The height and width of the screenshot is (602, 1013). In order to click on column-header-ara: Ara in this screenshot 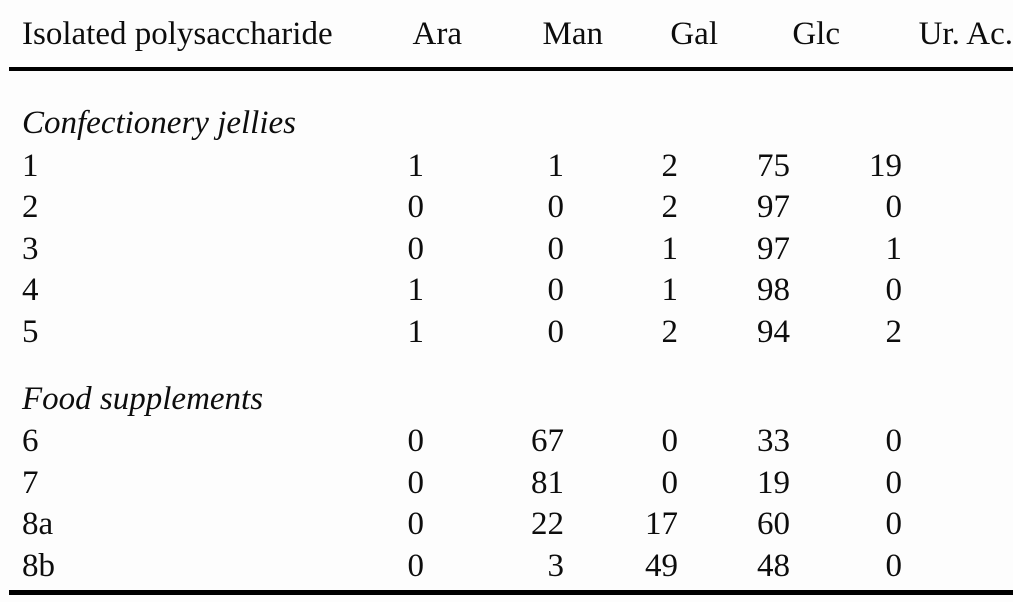, I will do `click(426, 35)`.